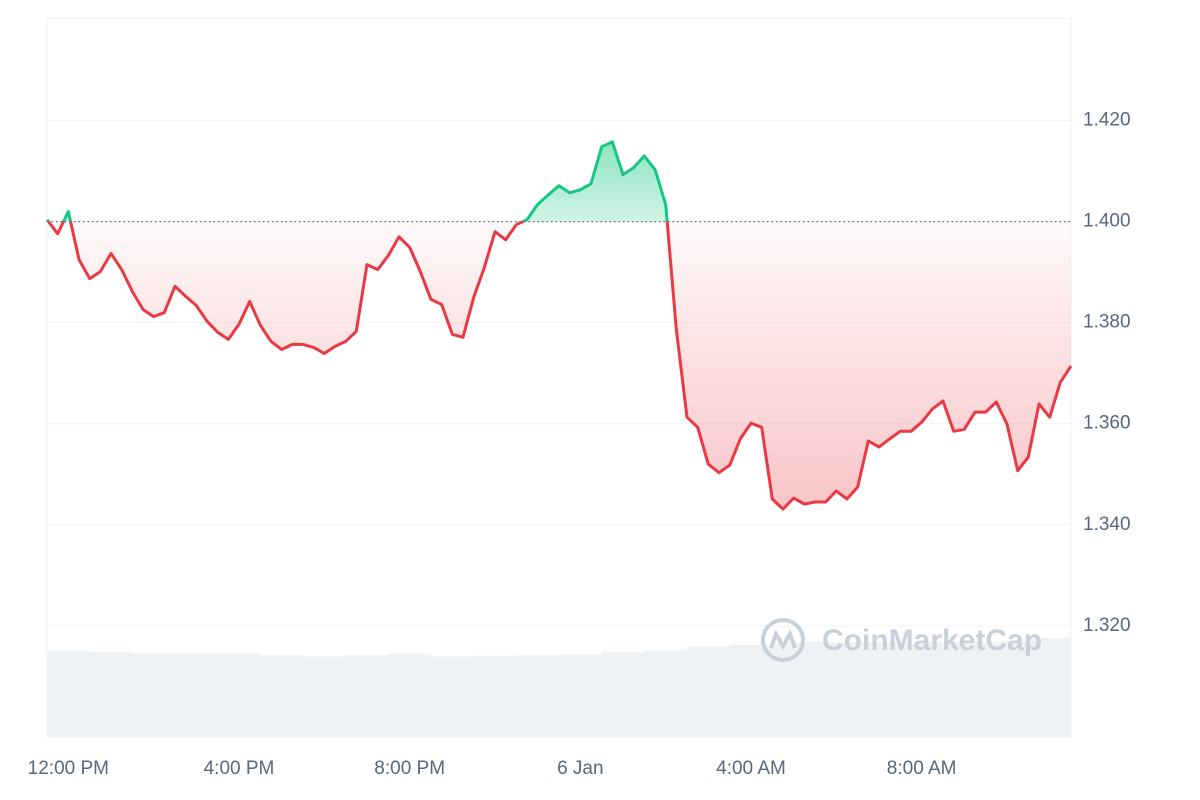 This screenshot has height=800, width=1200. Describe the element at coordinates (1107, 322) in the screenshot. I see `y-tick-label: 1.380` at that location.